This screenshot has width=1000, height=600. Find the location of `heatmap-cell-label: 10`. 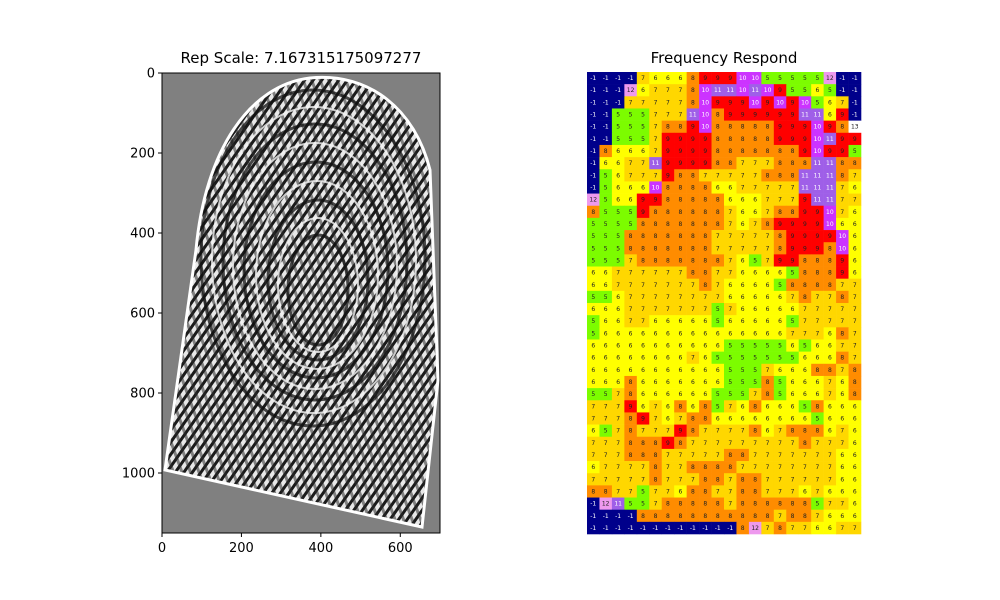

heatmap-cell-label: 10 is located at coordinates (705, 115).